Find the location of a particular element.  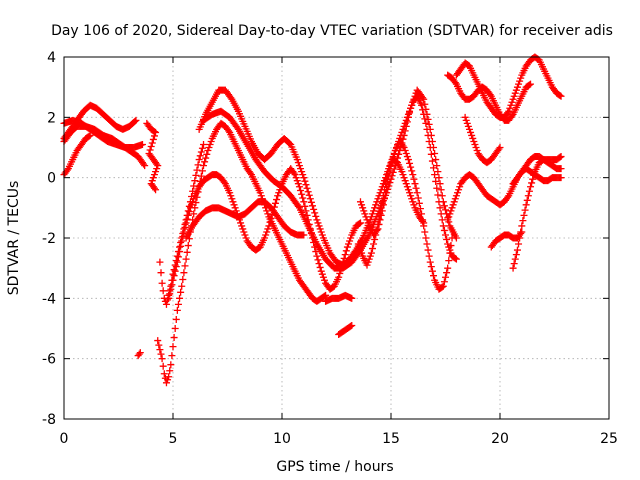

x-axis-label: GPS time / hours is located at coordinates (334, 467).